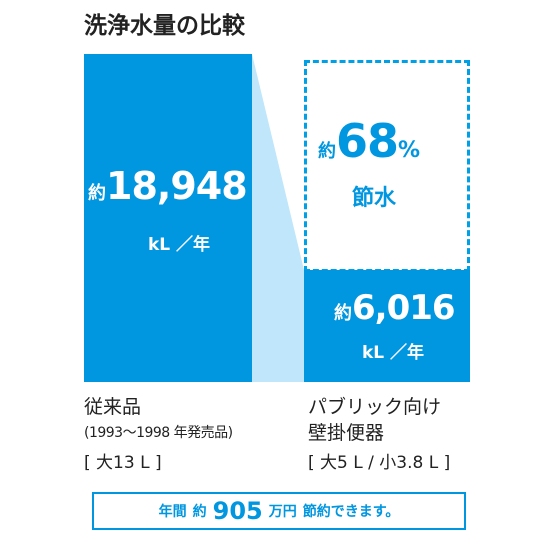 The height and width of the screenshot is (560, 560). What do you see at coordinates (179, 245) in the screenshot?
I see `unit-label-old: kL ／年` at bounding box center [179, 245].